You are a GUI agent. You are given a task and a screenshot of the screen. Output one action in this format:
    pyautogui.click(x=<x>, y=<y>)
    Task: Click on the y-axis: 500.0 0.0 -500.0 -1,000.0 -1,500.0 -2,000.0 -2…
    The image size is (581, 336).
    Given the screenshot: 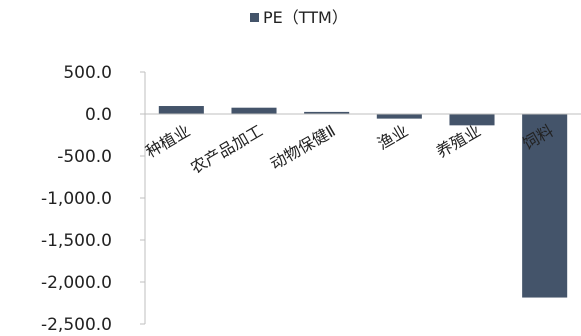 What is the action you would take?
    pyautogui.click(x=93, y=199)
    